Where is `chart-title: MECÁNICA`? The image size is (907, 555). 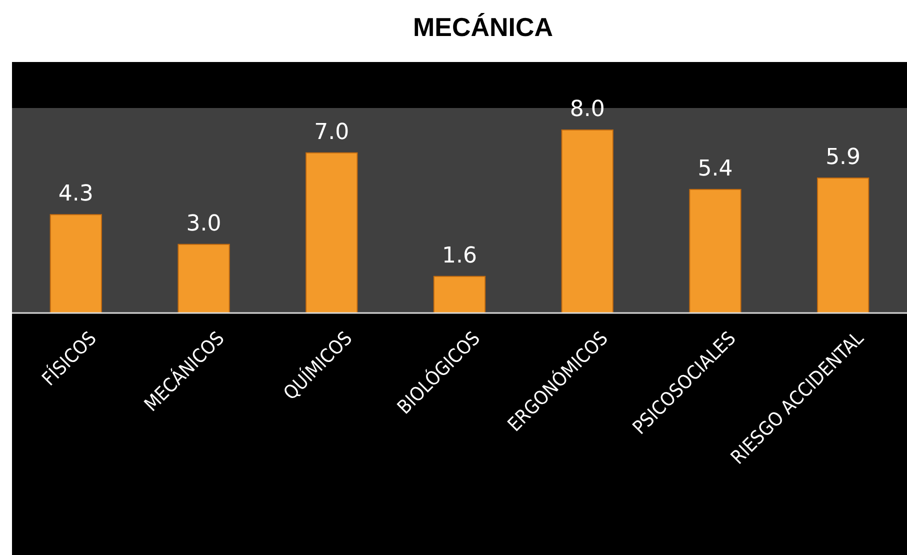 chart-title: MECÁNICA is located at coordinates (483, 27).